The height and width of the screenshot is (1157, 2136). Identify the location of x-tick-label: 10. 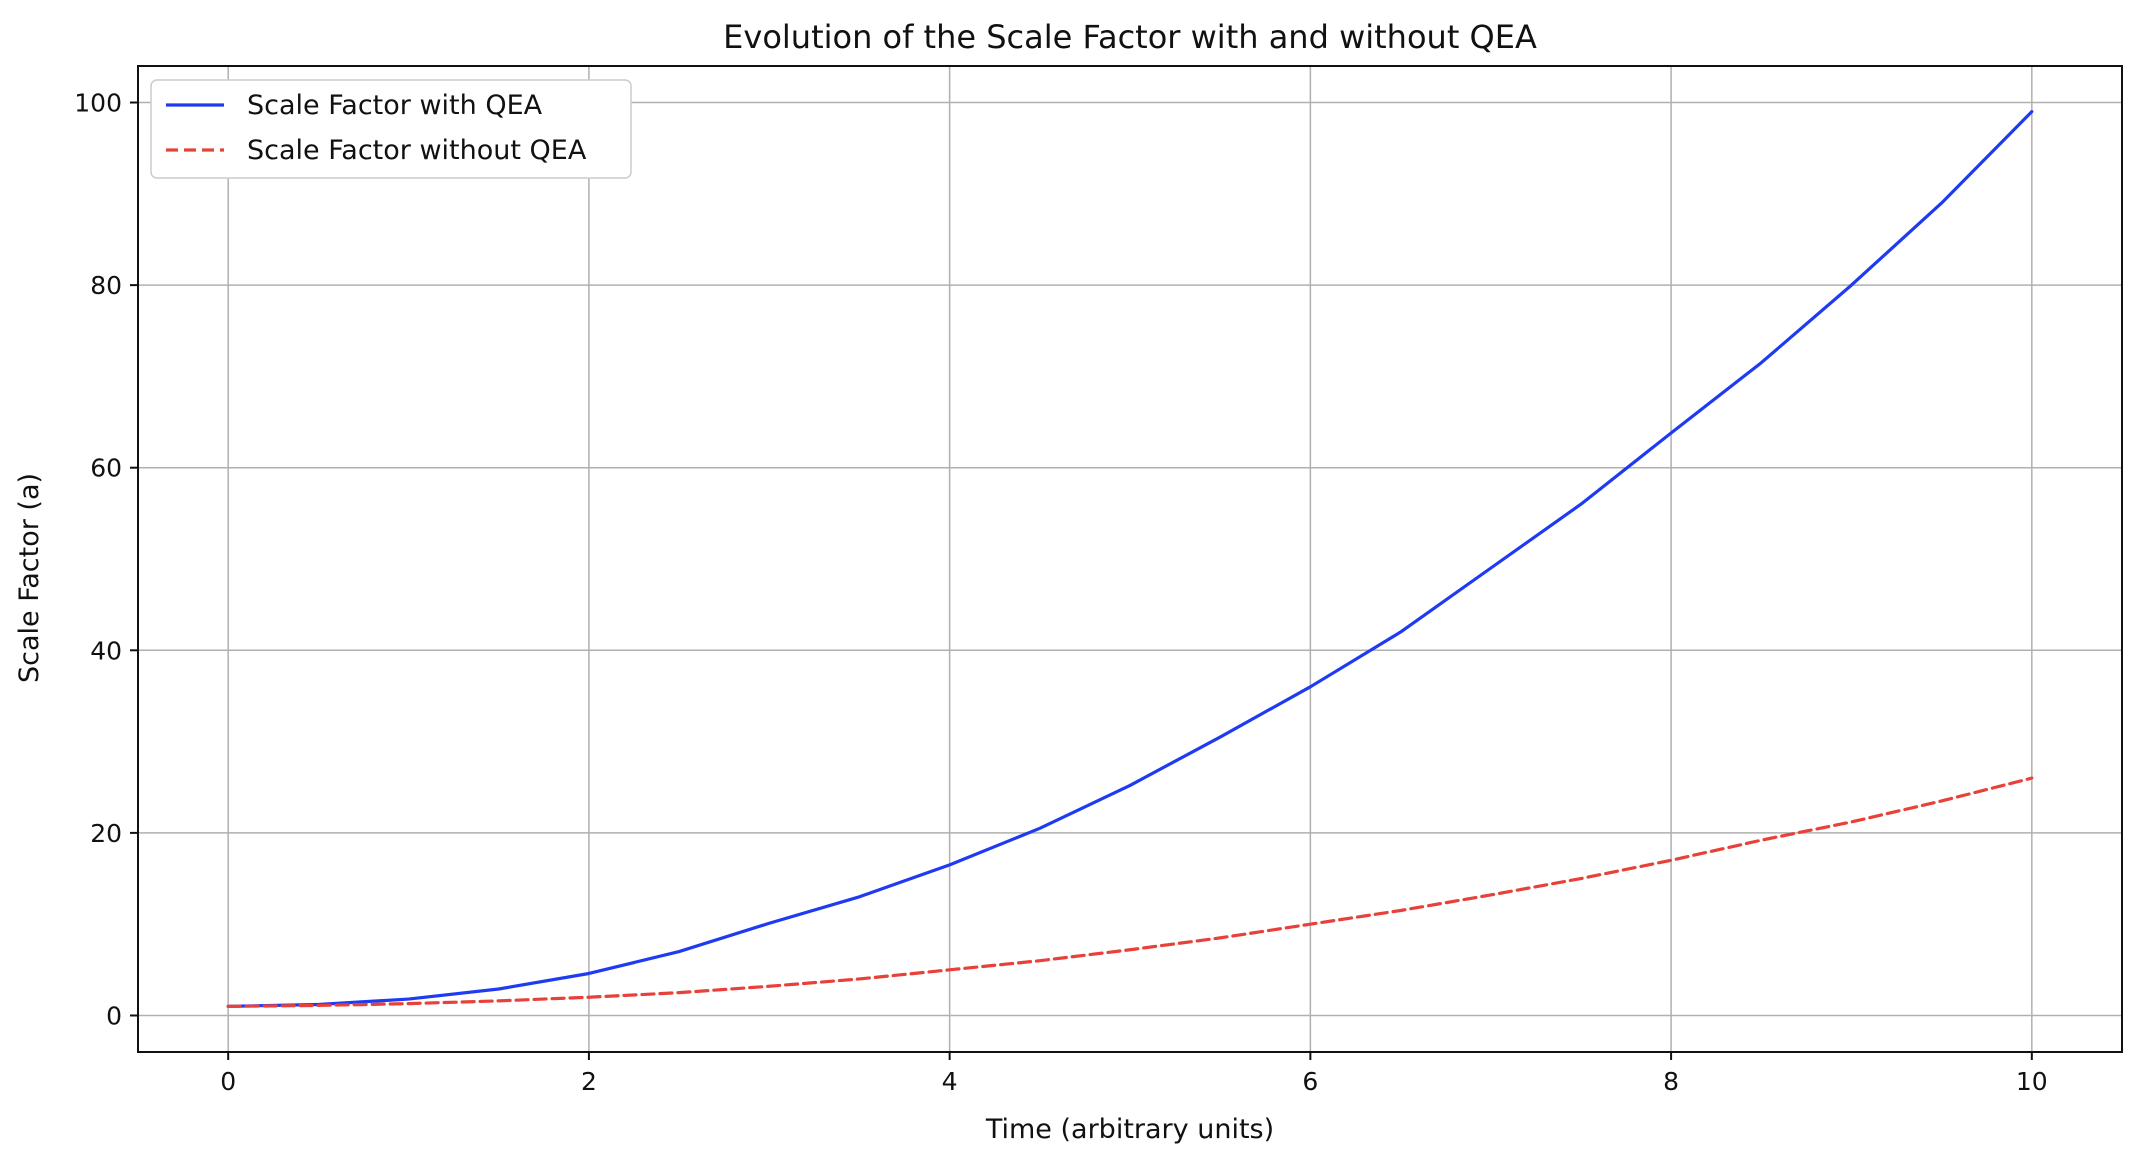
(2032, 1081).